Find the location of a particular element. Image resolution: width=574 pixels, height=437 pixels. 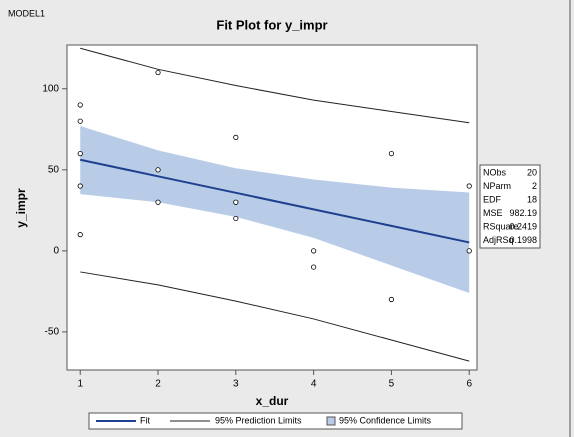

stat-label: EDF is located at coordinates (492, 199).